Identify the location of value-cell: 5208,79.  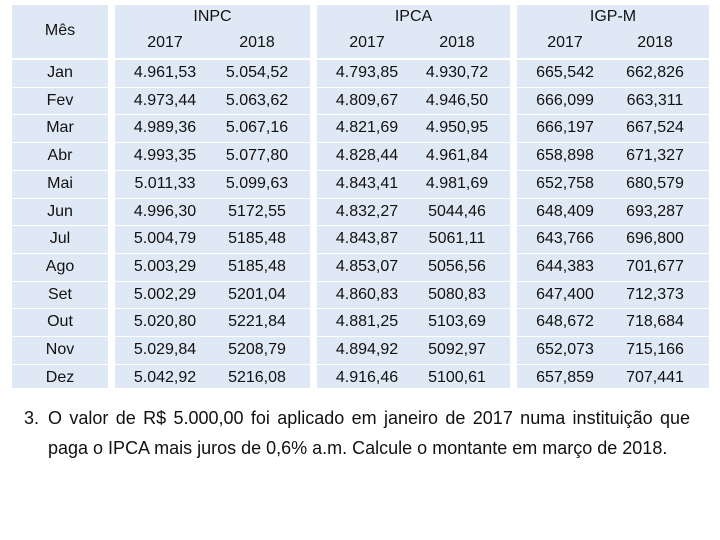
(257, 349).